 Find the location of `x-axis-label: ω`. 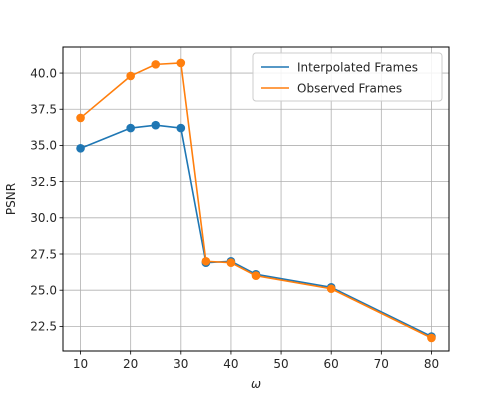

x-axis-label: ω is located at coordinates (256, 384).